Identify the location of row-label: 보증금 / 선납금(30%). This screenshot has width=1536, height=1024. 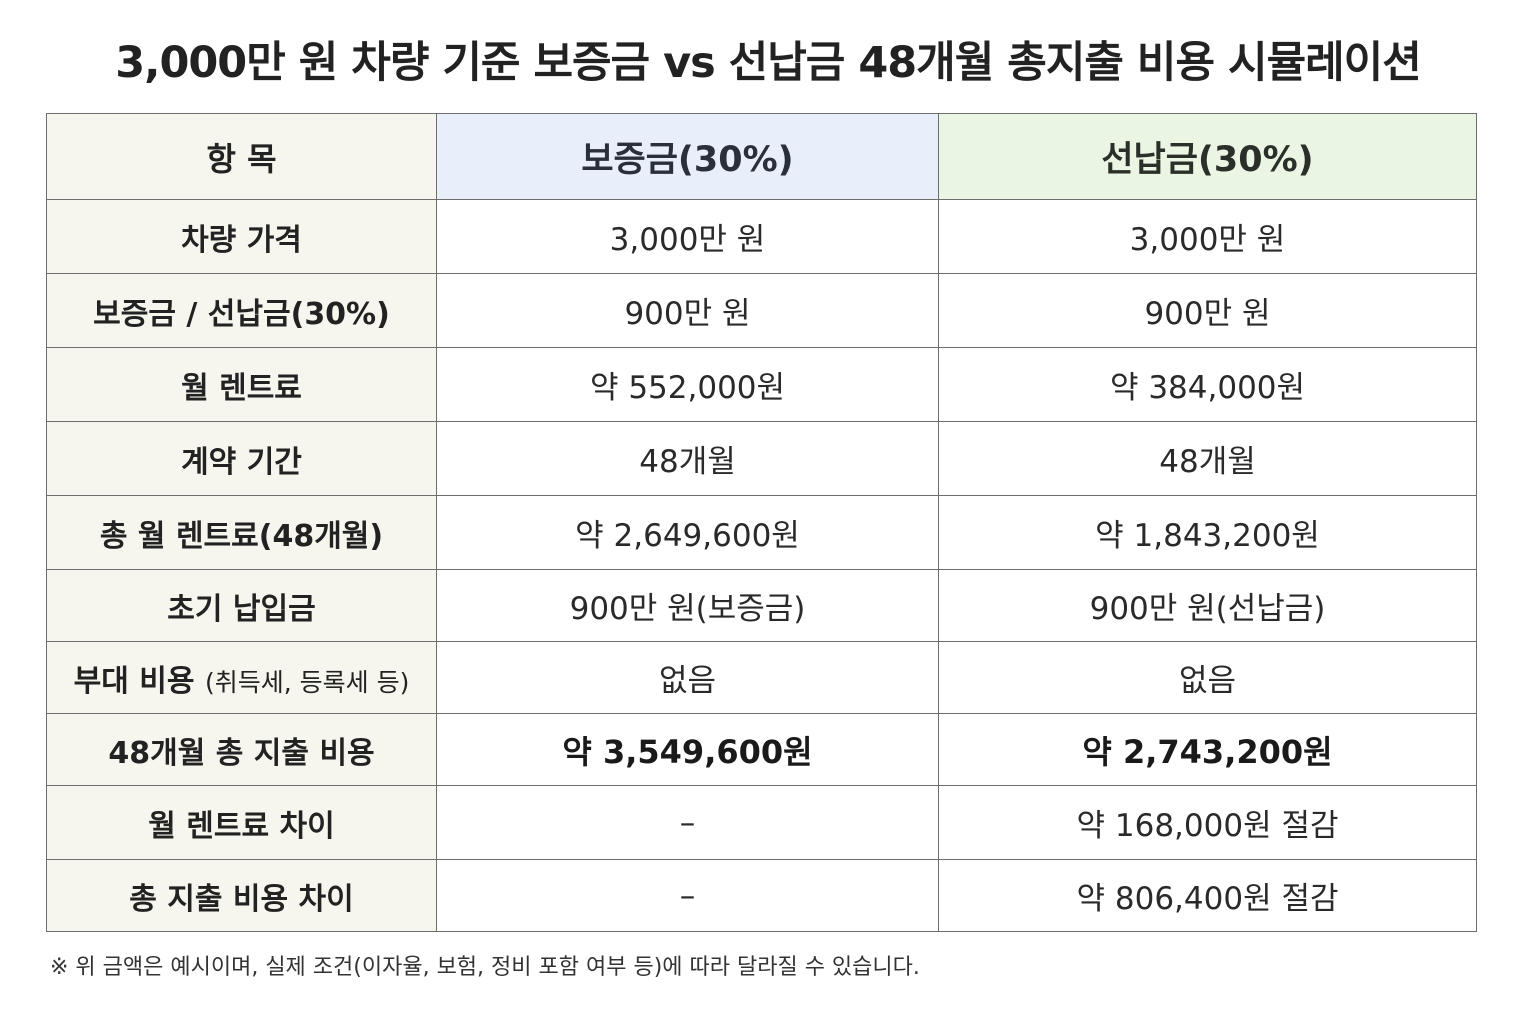
(241, 310).